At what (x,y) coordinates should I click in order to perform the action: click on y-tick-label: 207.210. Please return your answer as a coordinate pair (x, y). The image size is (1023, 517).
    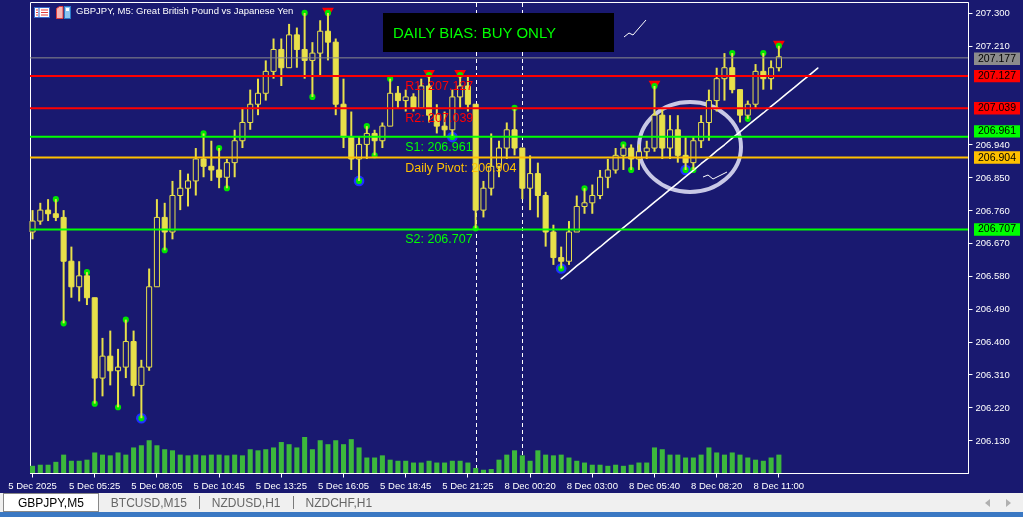
    Looking at the image, I should click on (992, 46).